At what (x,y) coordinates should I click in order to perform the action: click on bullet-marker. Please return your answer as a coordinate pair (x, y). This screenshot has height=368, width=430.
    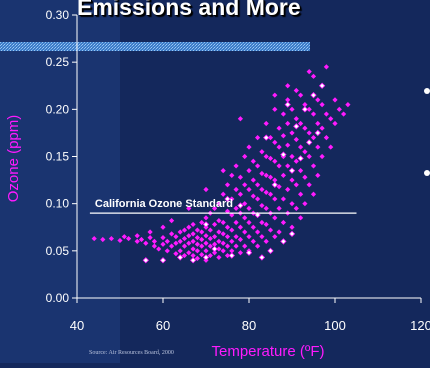
    Looking at the image, I should click on (427, 173).